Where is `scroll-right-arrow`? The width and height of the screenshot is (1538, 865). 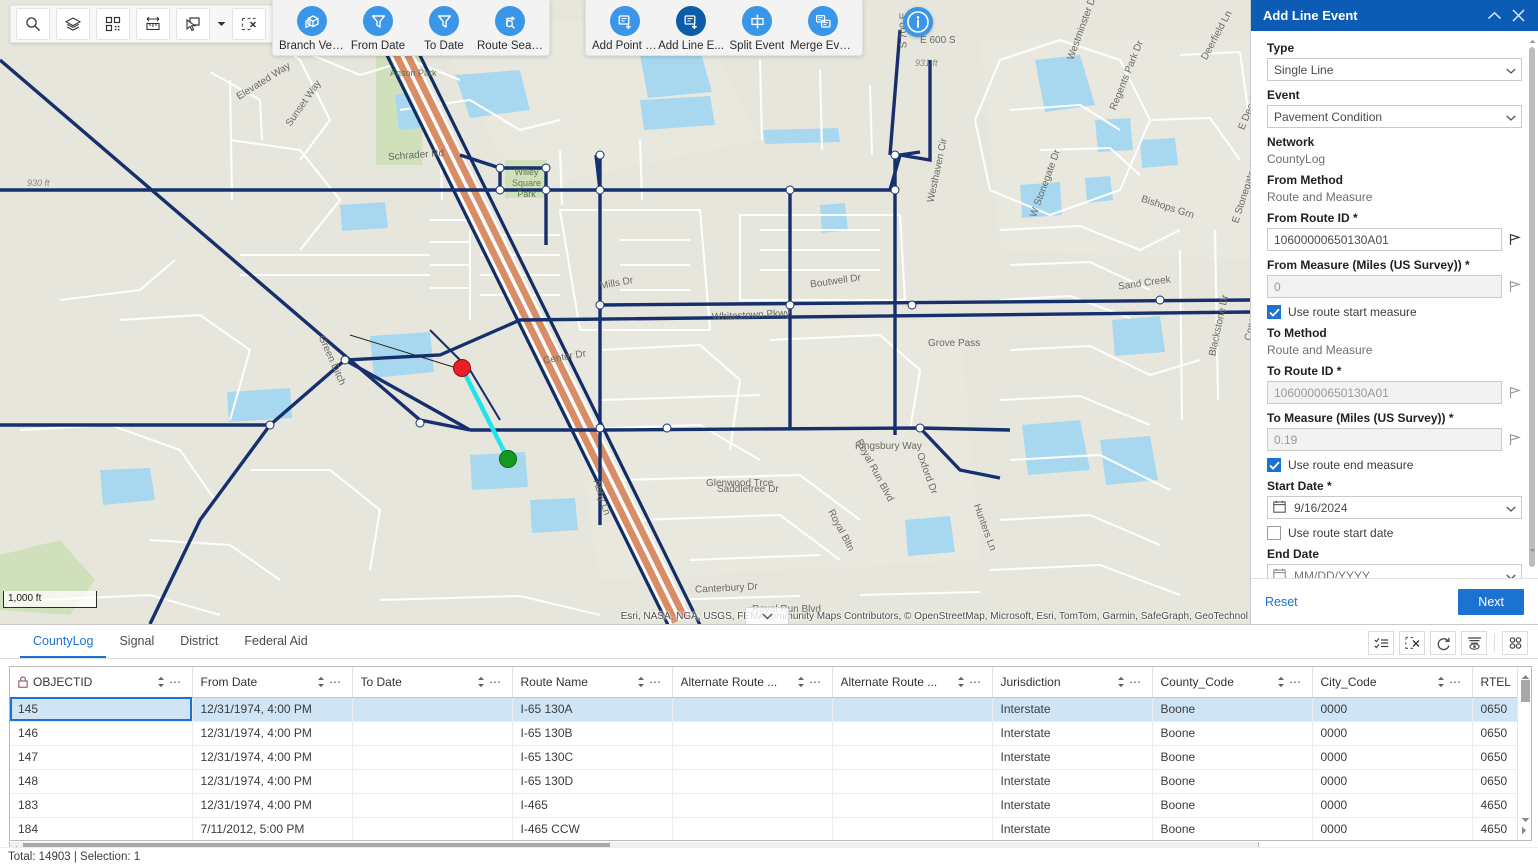 scroll-right-arrow is located at coordinates (1524, 831).